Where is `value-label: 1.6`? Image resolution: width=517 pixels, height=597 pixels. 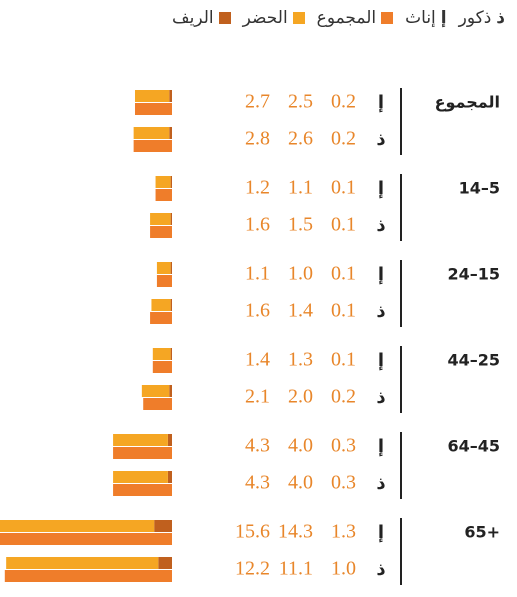
value-label: 1.6 is located at coordinates (257, 225).